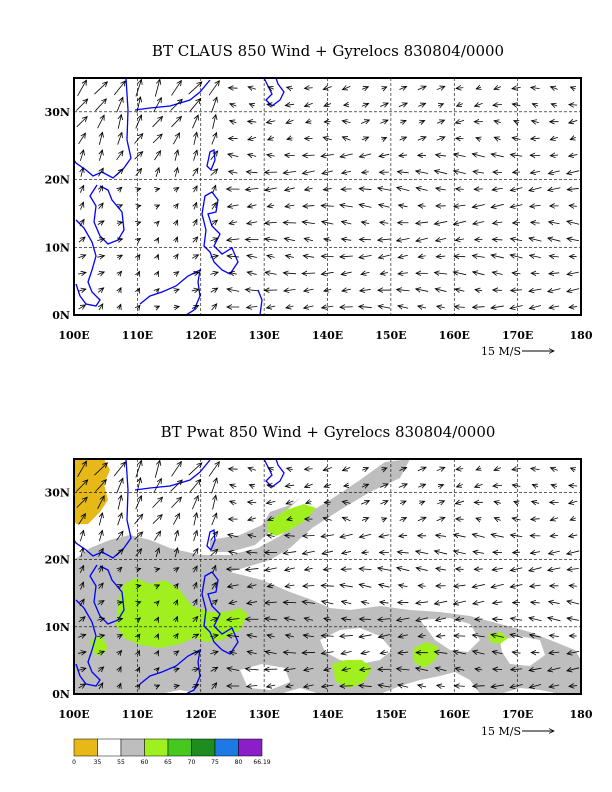 This screenshot has width=612, height=792. I want to click on colorbar-label: 55, so click(121, 762).